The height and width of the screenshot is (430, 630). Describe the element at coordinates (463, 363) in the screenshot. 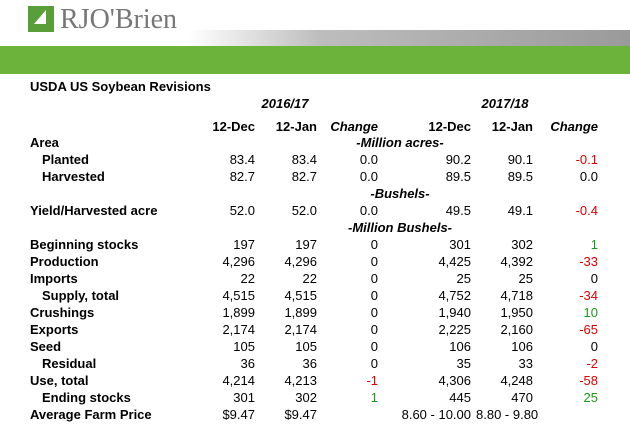

I see `cell: 35` at that location.